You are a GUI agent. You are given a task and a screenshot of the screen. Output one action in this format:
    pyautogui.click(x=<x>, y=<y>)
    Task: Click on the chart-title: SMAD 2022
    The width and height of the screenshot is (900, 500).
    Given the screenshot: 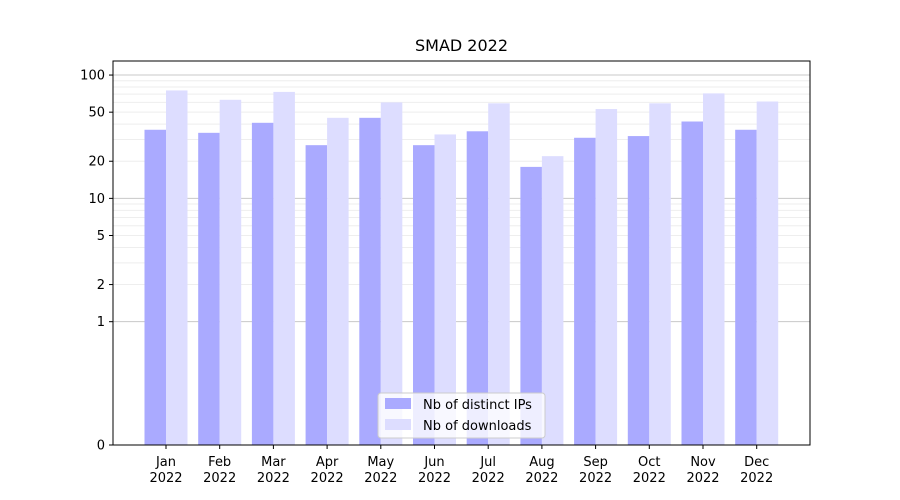 What is the action you would take?
    pyautogui.click(x=461, y=45)
    